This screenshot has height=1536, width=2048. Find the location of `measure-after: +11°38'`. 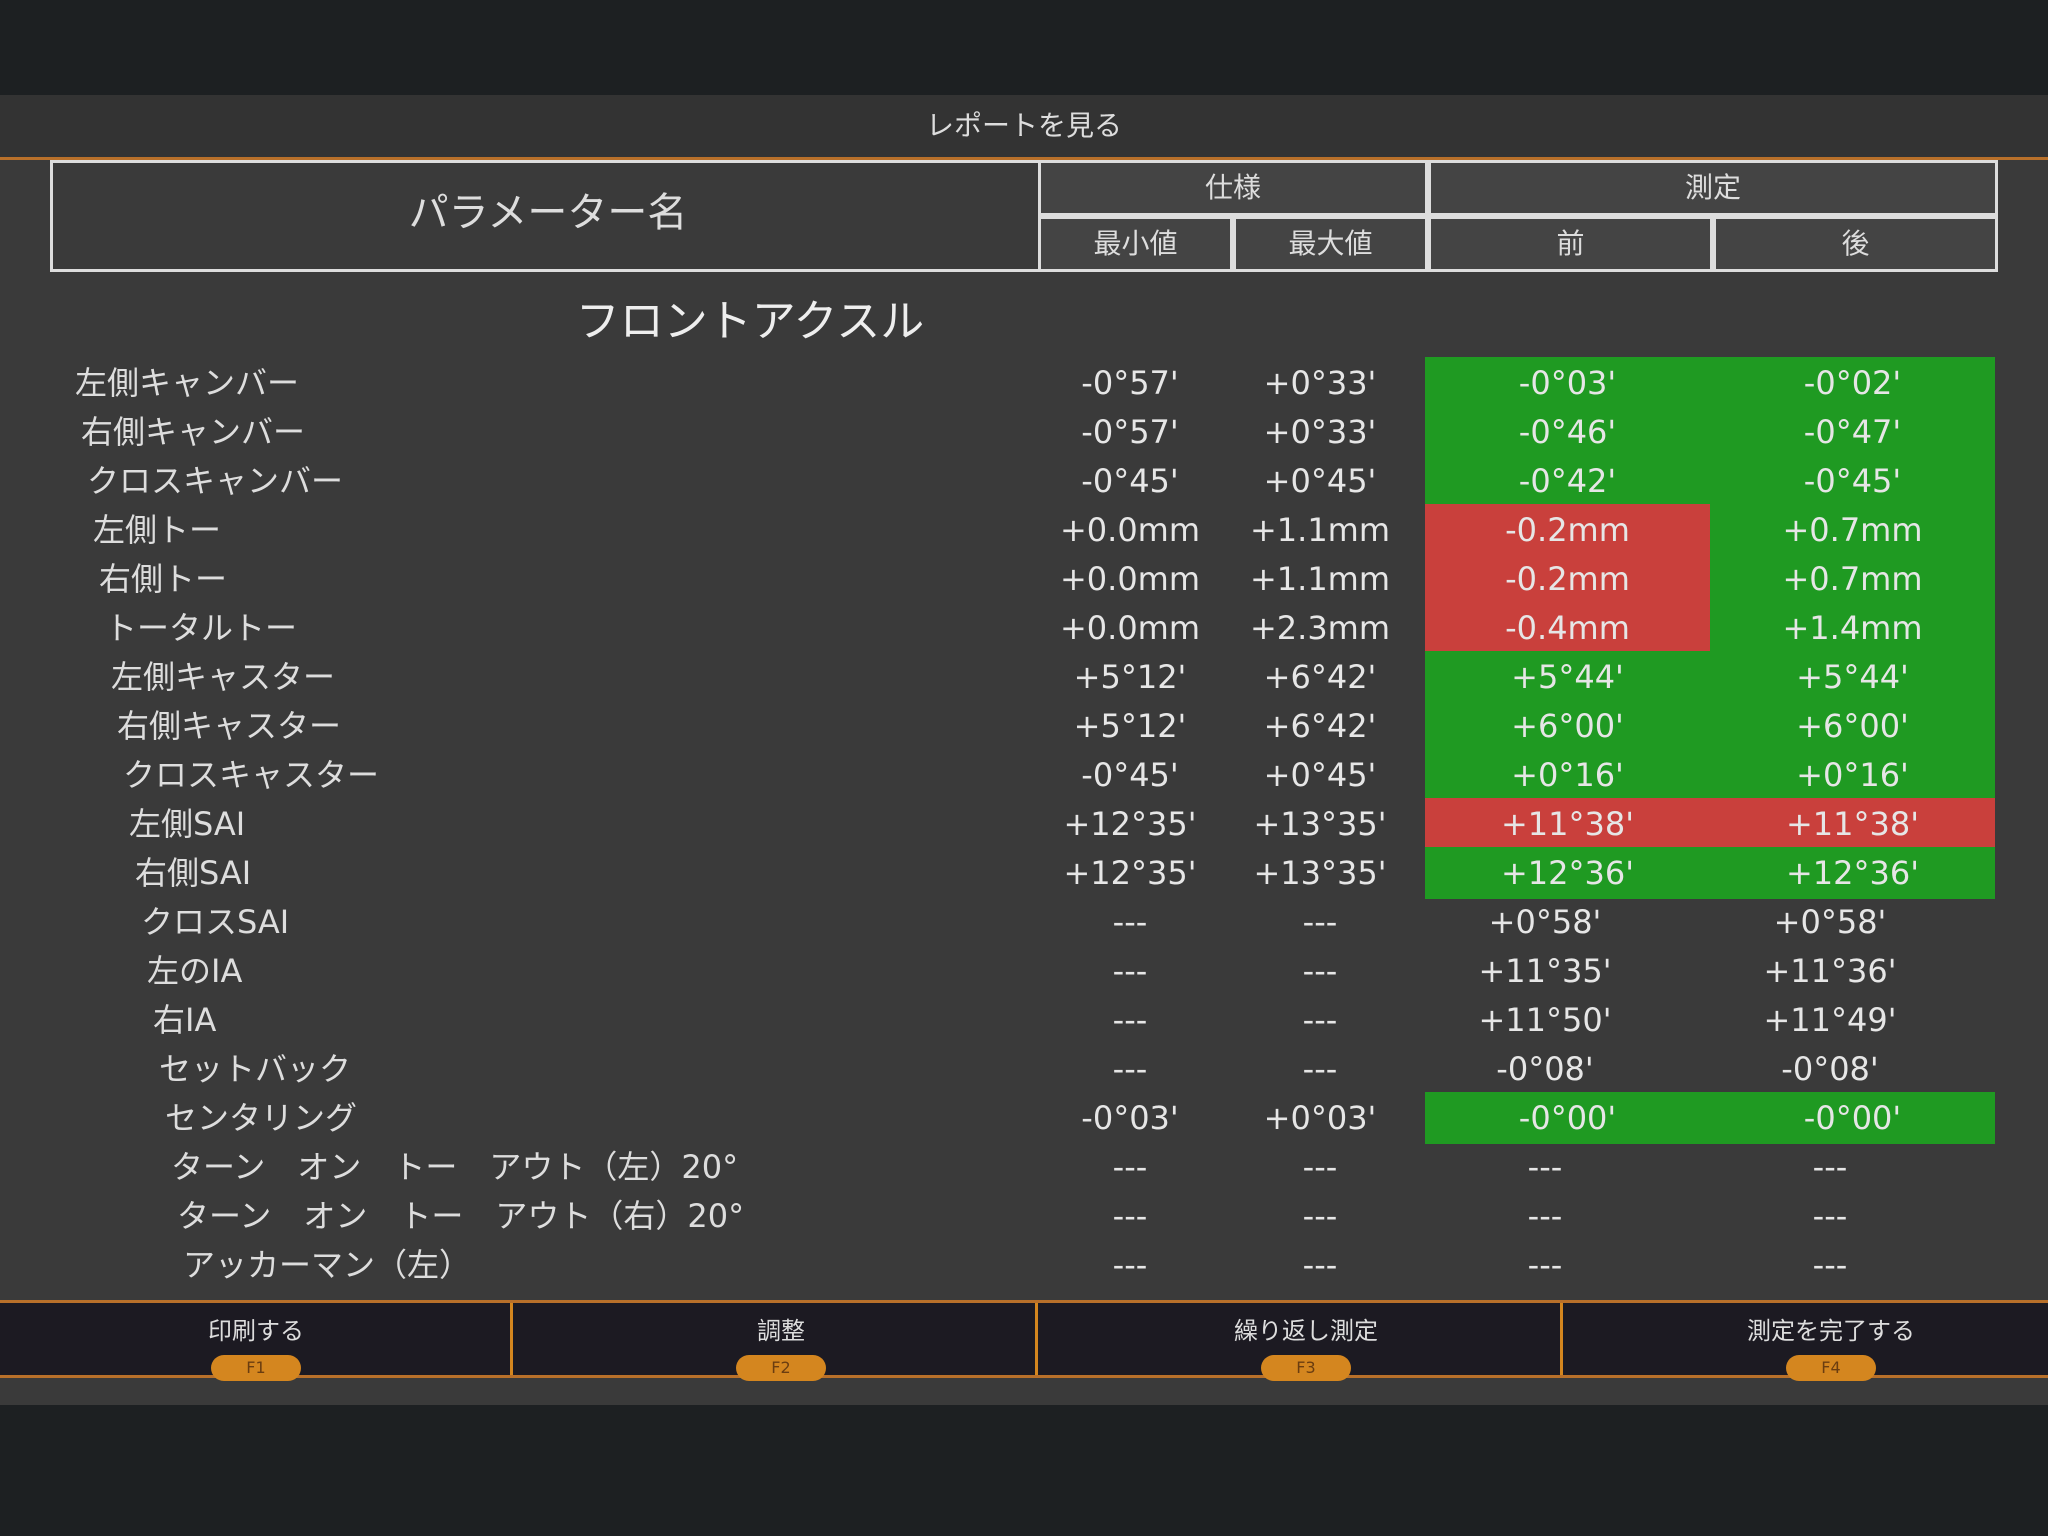

measure-after: +11°38' is located at coordinates (1852, 824).